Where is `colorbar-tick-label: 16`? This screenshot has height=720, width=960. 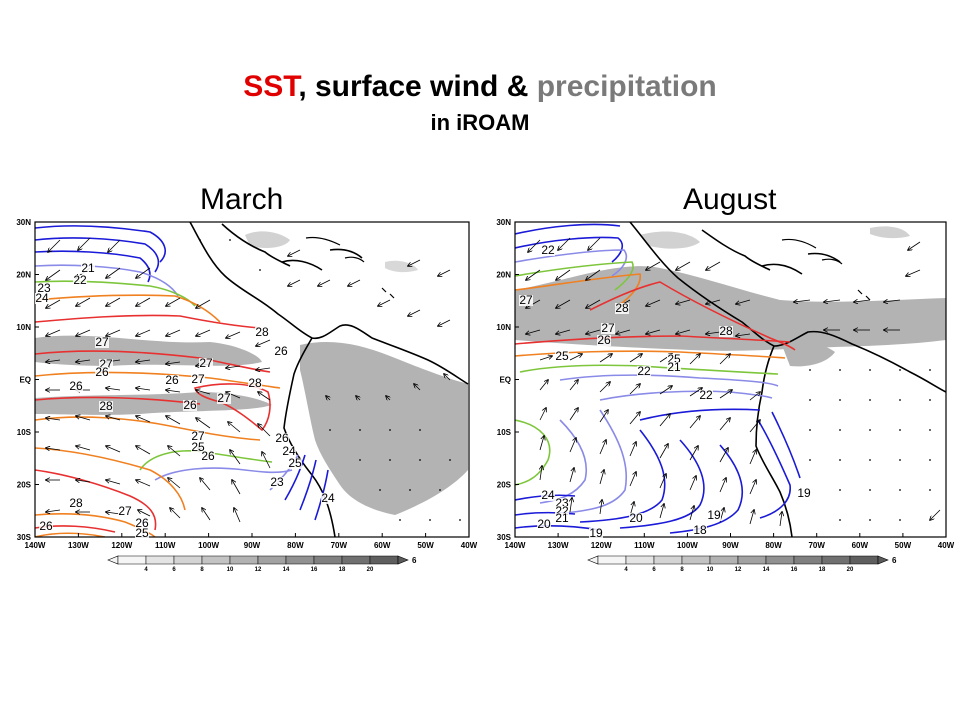 colorbar-tick-label: 16 is located at coordinates (794, 570).